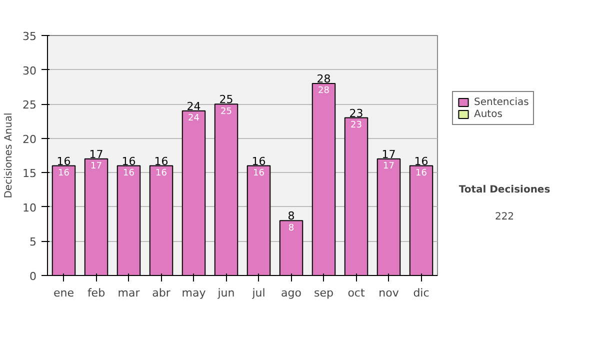  Describe the element at coordinates (29, 207) in the screenshot. I see `y-tick-label: 10` at that location.